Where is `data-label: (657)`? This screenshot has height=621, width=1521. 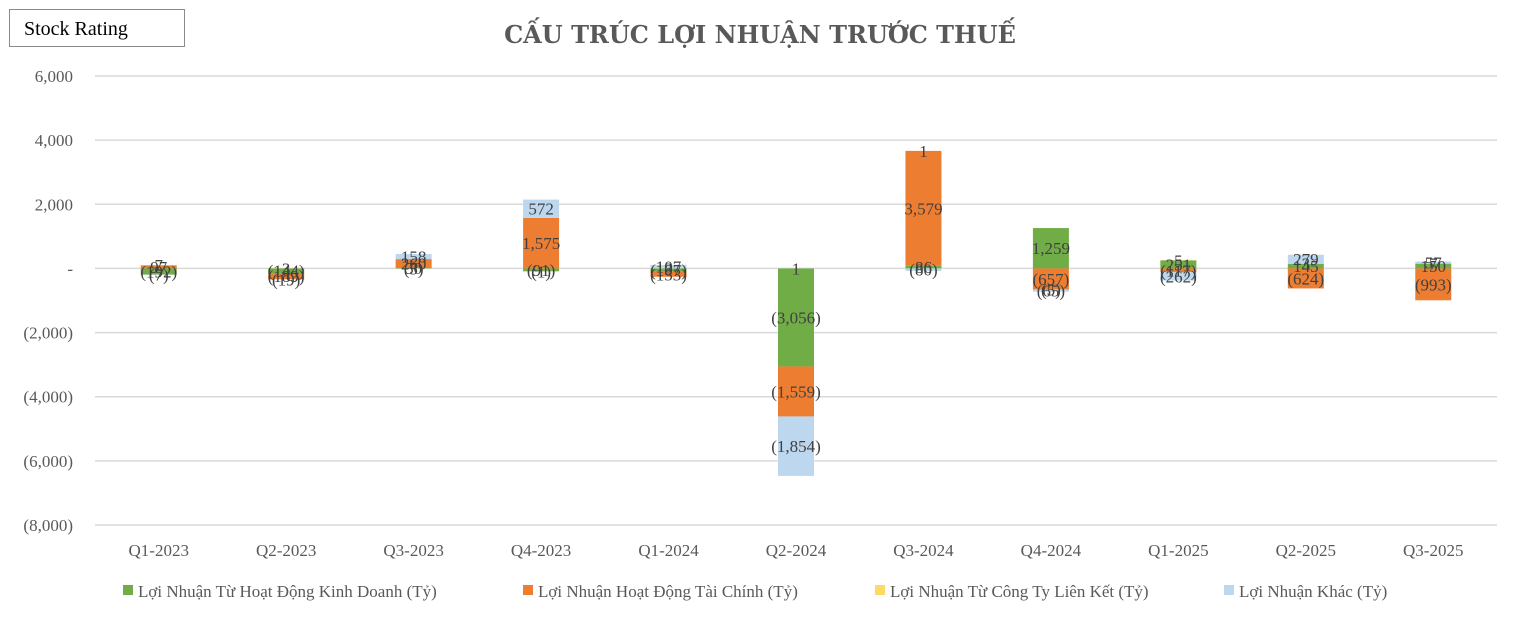
data-label: (657) is located at coordinates (1050, 279).